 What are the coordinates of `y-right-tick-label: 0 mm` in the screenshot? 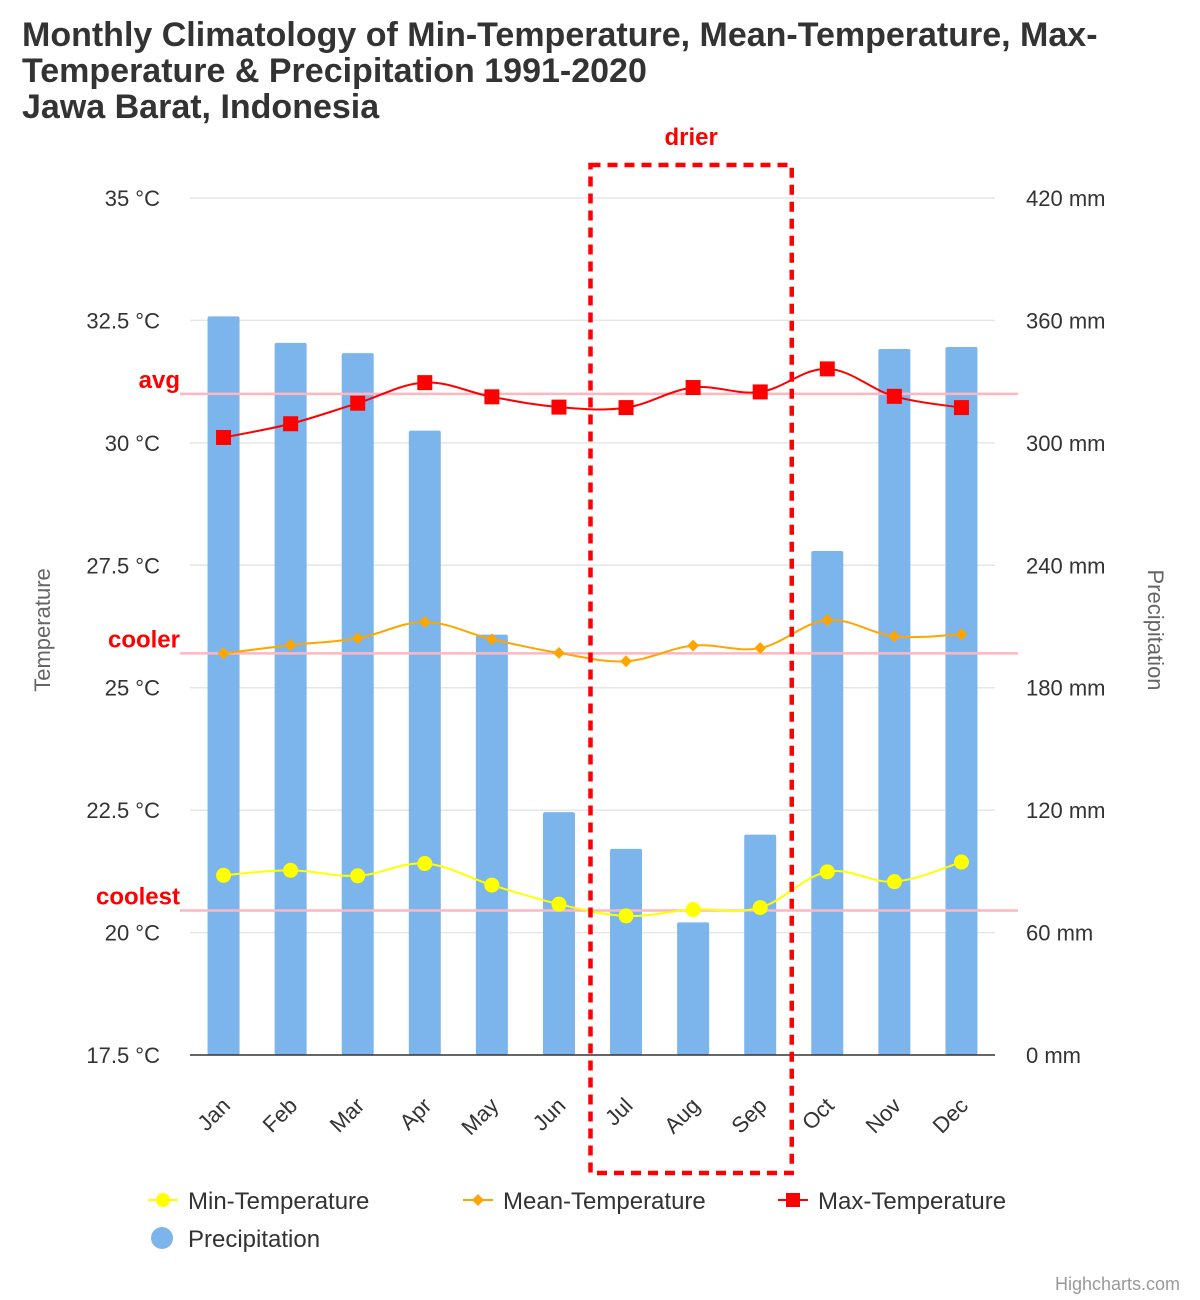 It's located at (1053, 1055).